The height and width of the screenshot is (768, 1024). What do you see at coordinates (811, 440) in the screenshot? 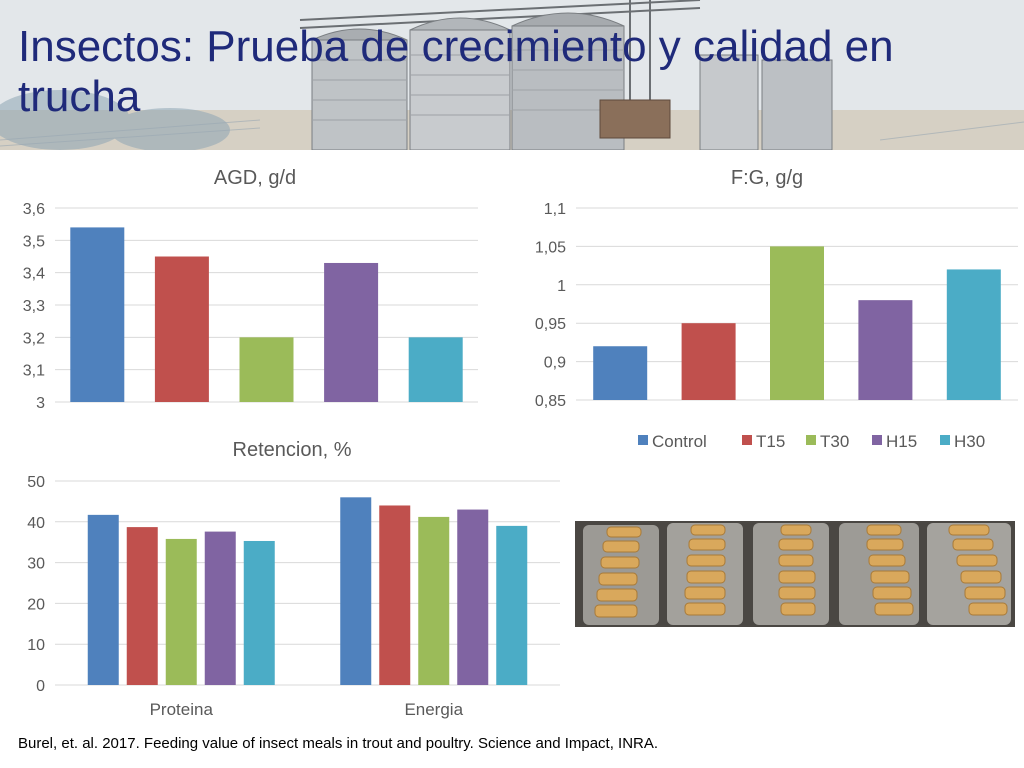
I see `legend-swatch-t30` at bounding box center [811, 440].